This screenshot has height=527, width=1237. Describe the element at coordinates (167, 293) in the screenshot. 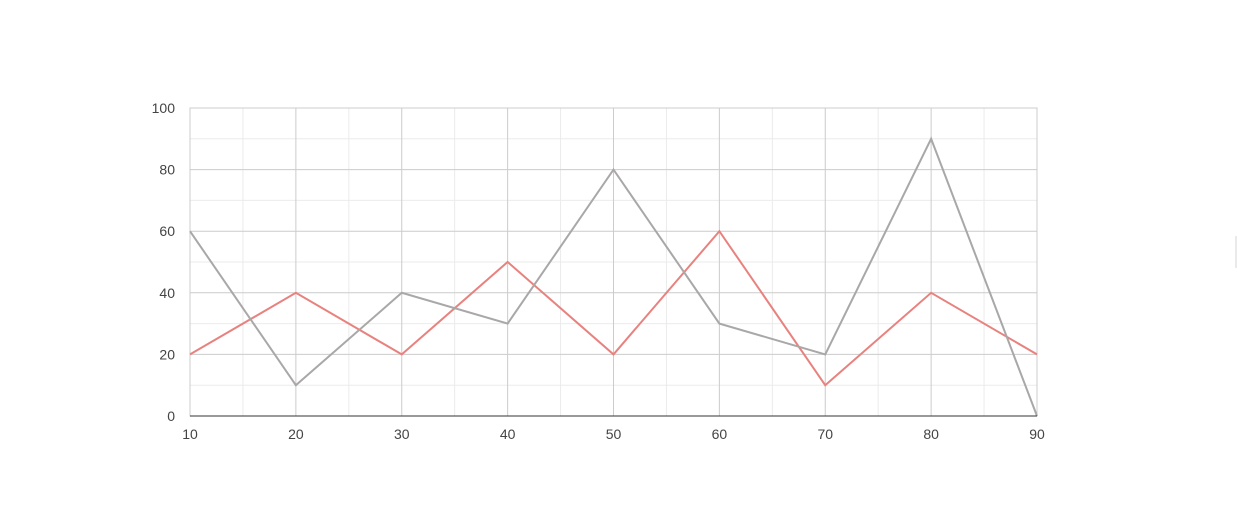

I see `y-tick-label: 40` at that location.